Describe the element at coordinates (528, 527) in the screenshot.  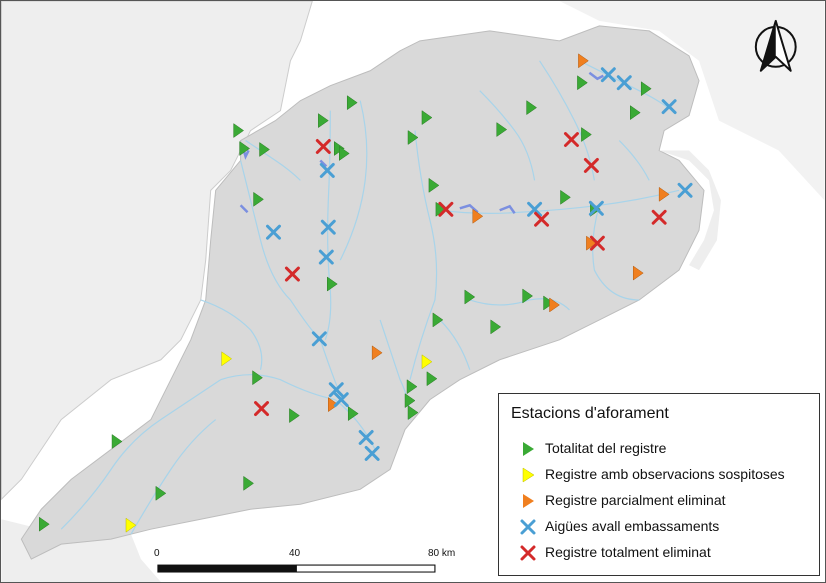
I see `blue-cross-icon` at that location.